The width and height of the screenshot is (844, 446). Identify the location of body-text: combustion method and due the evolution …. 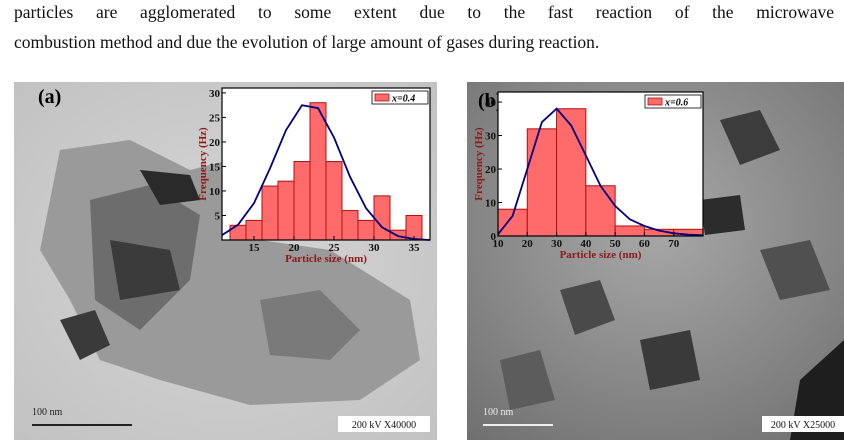
(307, 42).